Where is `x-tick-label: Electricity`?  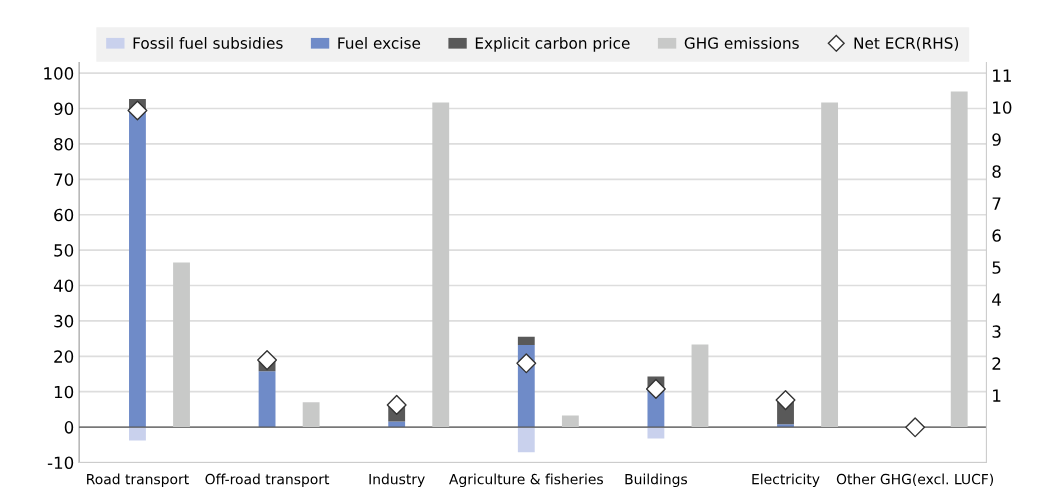
x-tick-label: Electricity is located at coordinates (786, 480).